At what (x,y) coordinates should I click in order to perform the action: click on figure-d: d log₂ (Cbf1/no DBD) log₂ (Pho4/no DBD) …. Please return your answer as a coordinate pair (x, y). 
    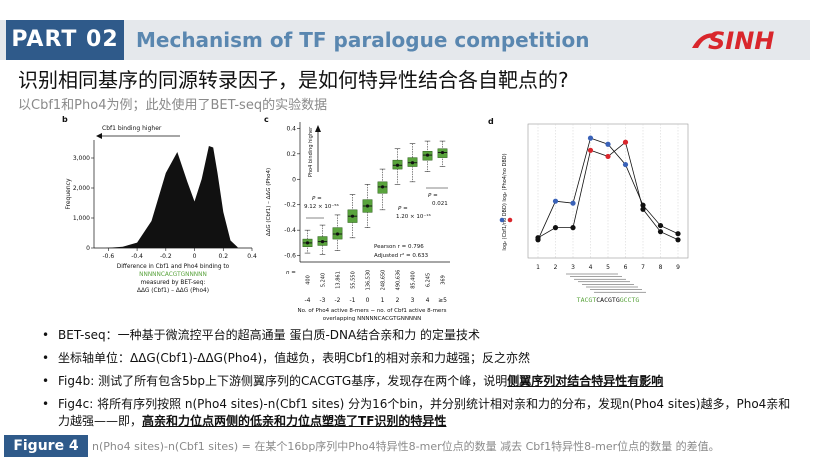
    Looking at the image, I should click on (588, 210).